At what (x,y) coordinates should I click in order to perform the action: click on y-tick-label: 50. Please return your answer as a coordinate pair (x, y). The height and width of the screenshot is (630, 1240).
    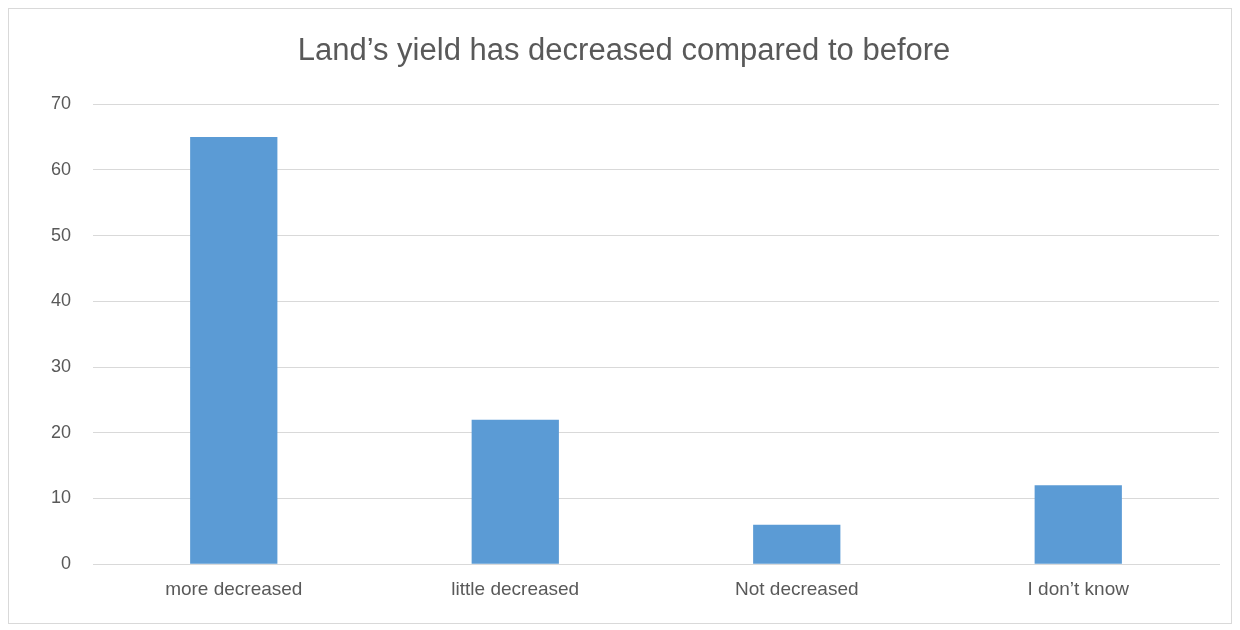
    Looking at the image, I should click on (61, 234).